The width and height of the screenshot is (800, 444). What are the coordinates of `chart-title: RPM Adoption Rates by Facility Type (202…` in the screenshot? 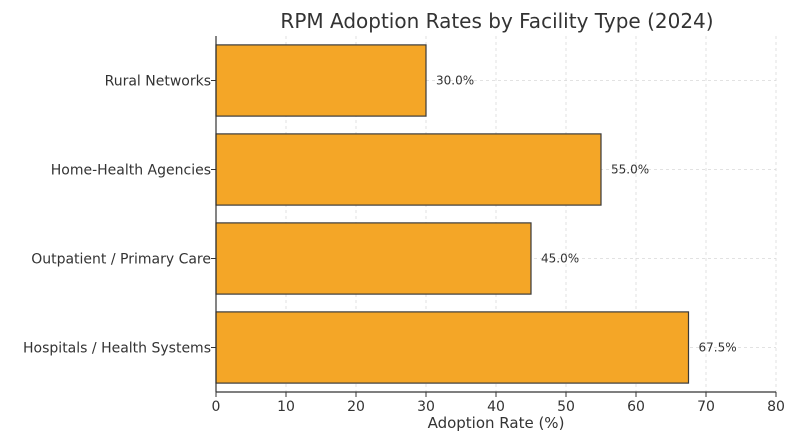 It's located at (496, 21).